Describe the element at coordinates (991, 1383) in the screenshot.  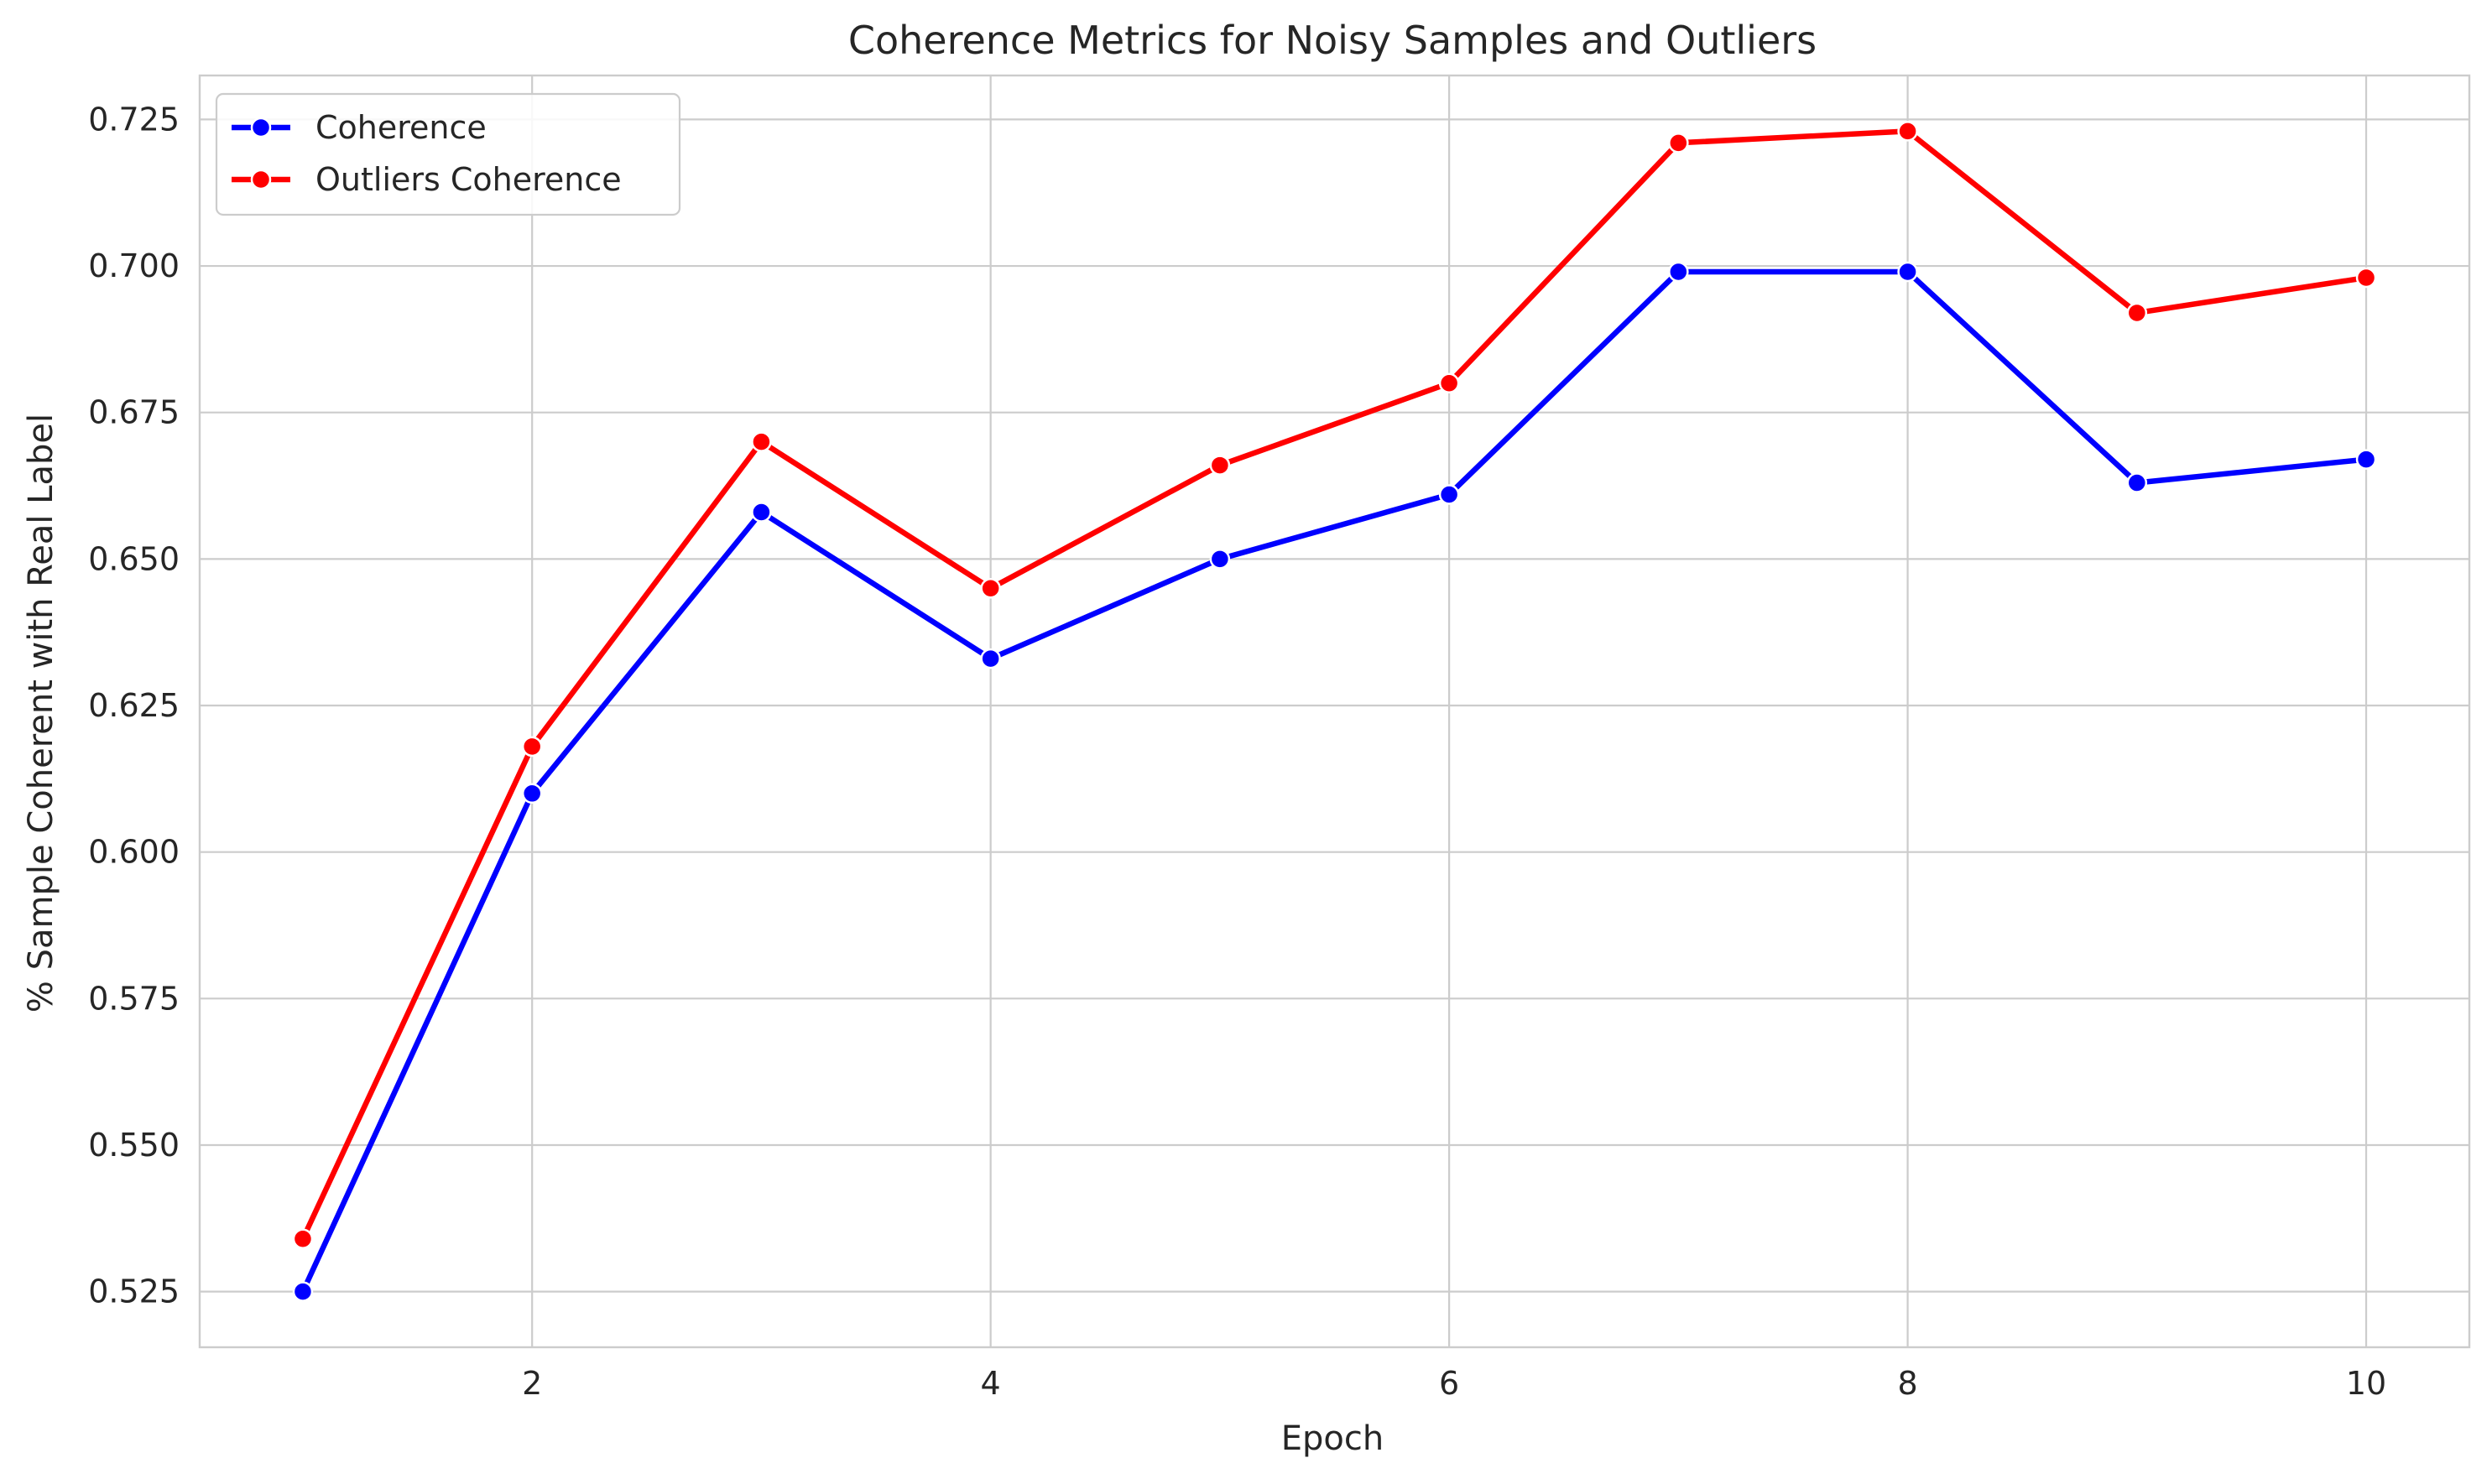
I see `x-tick-label: 4` at that location.